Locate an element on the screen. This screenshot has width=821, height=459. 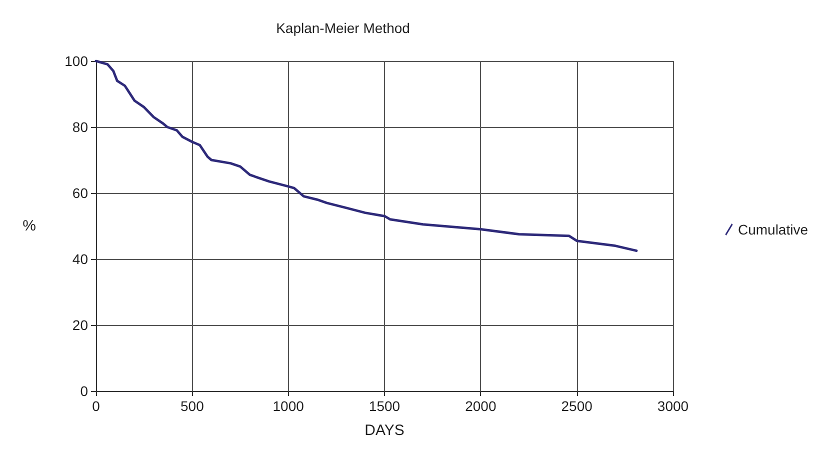
chart-title: Kaplan-Meier Method is located at coordinates (343, 28).